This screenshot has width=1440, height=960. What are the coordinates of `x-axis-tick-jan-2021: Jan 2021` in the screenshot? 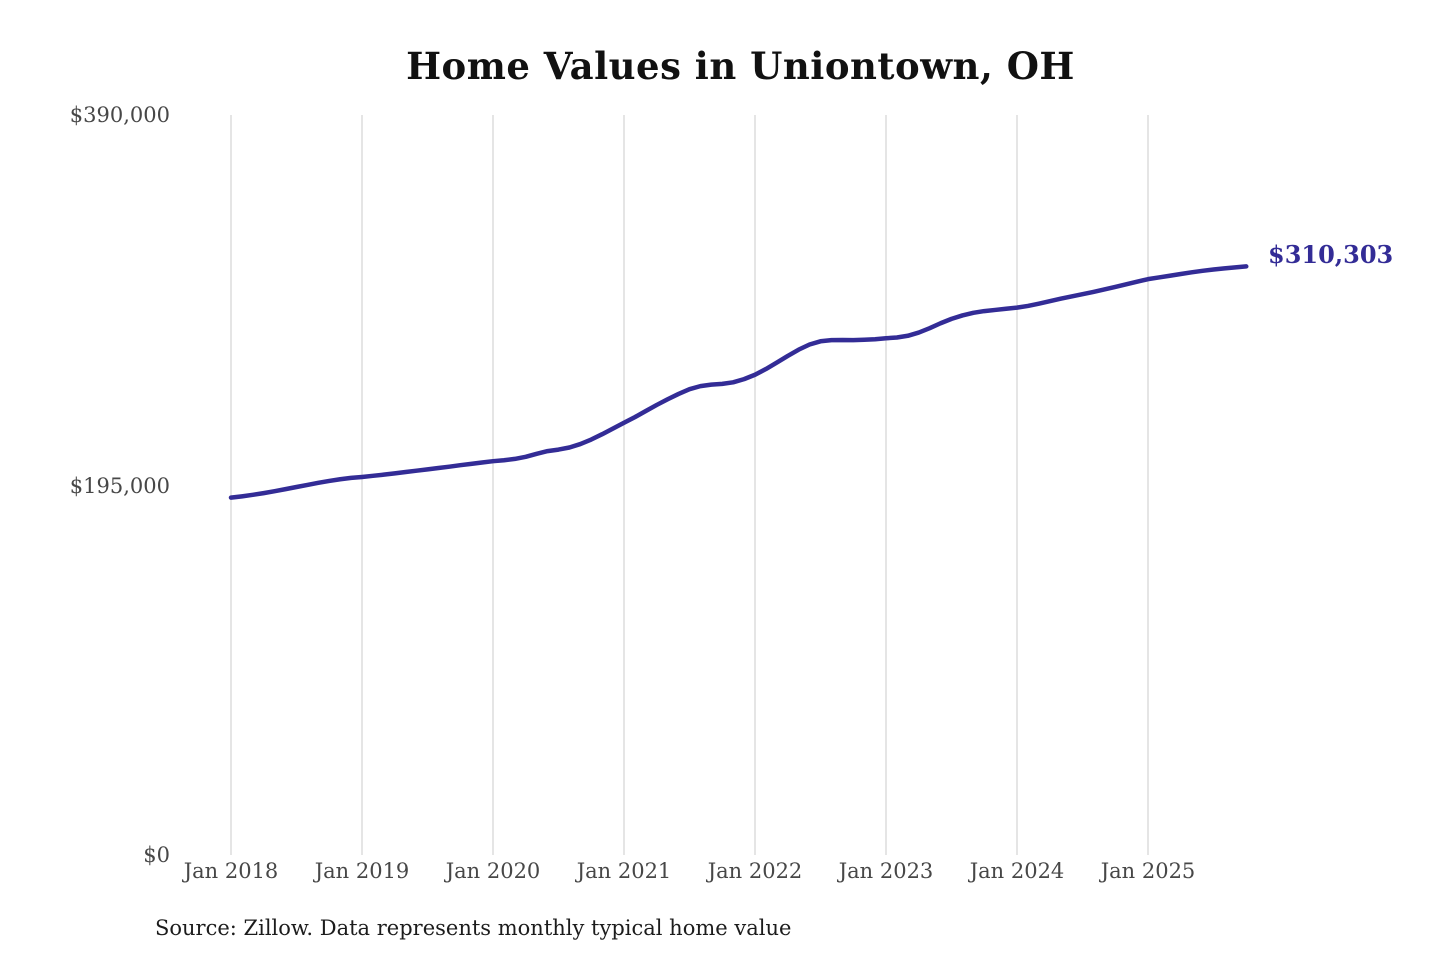 It's located at (624, 871).